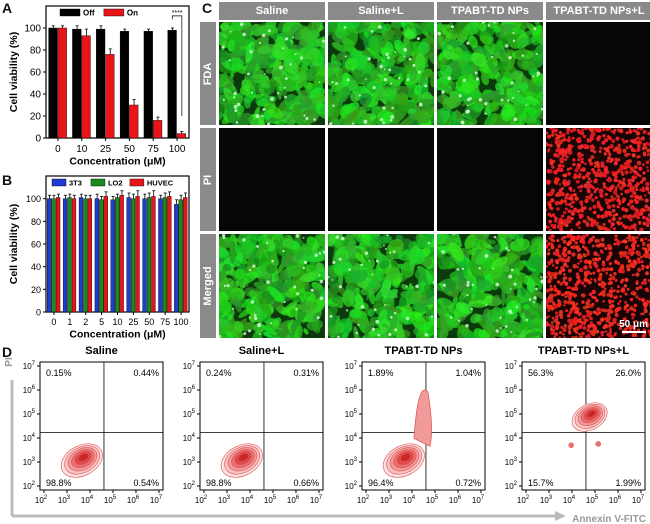 The width and height of the screenshot is (650, 524). What do you see at coordinates (583, 351) in the screenshot?
I see `flow-plot-title: TPABT-TD NPs+L` at bounding box center [583, 351].